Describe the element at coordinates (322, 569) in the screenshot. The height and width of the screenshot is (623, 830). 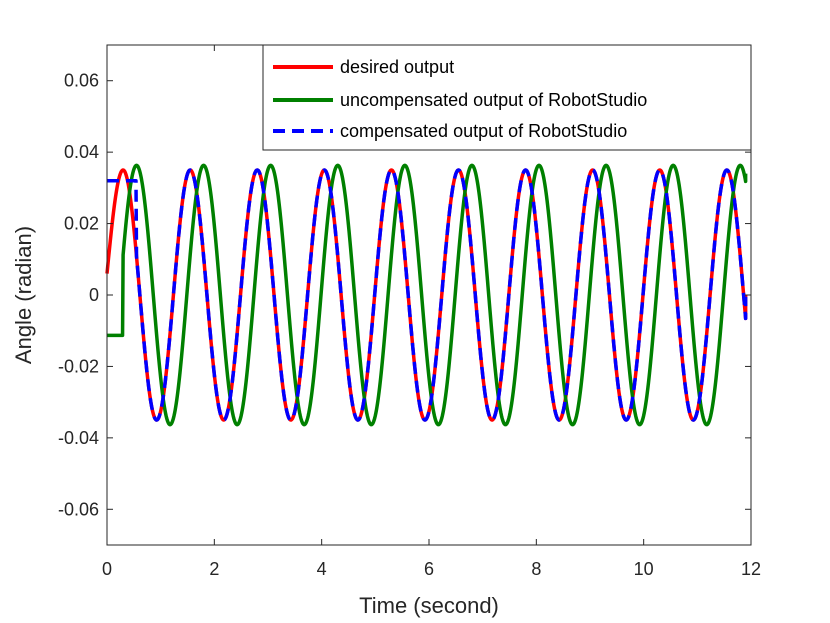
I see `x-tick-label: 4` at that location.